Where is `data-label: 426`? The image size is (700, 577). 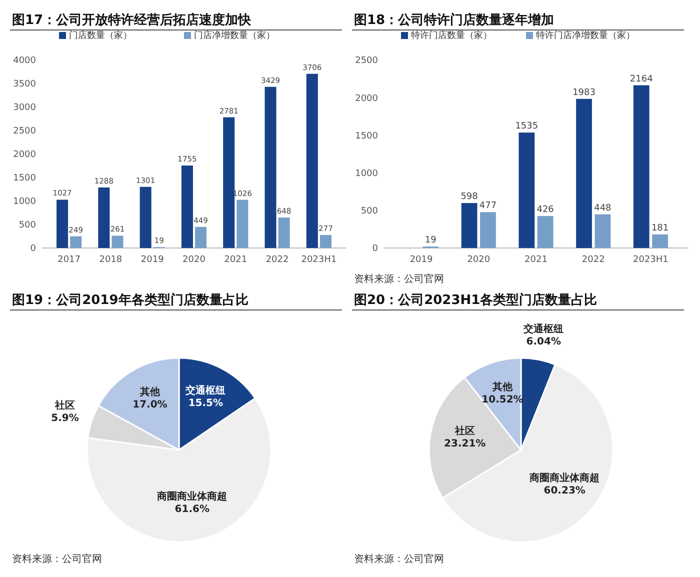
data-label: 426 is located at coordinates (545, 209).